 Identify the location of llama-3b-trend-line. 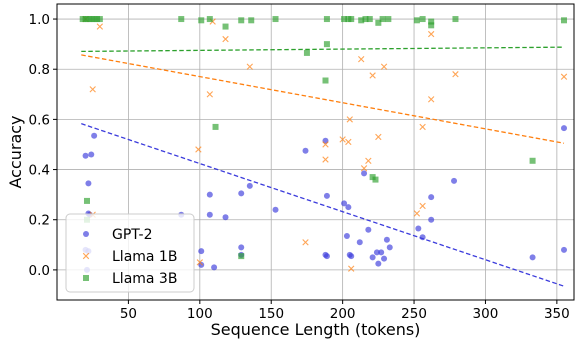
(323, 49).